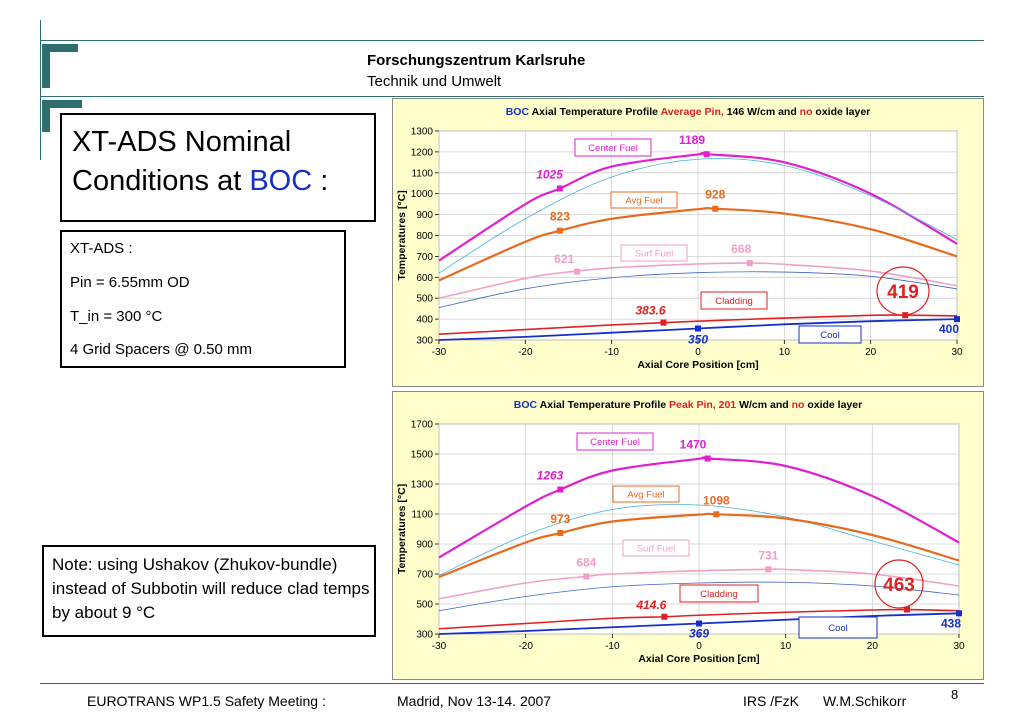  What do you see at coordinates (549, 174) in the screenshot?
I see `data-label-fuel: 1025` at bounding box center [549, 174].